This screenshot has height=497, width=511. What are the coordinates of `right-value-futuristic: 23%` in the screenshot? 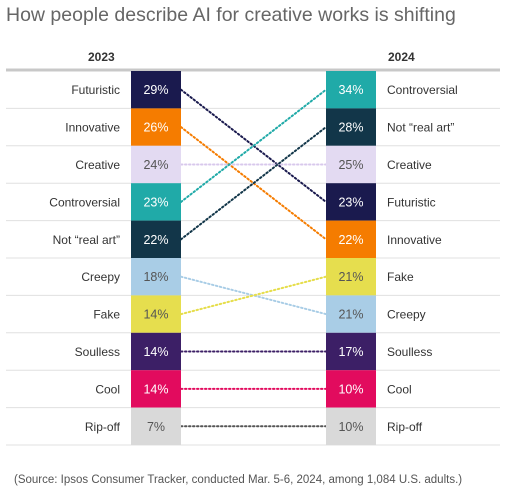 It's located at (350, 202).